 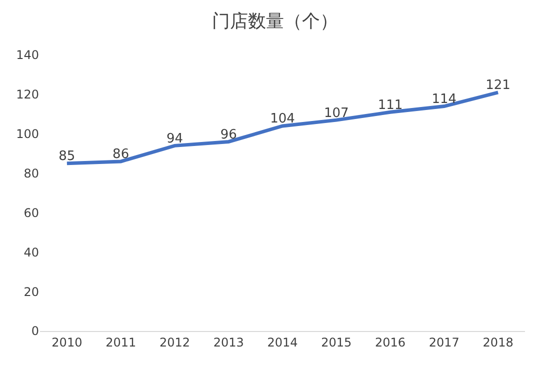 I want to click on data-label: 121, so click(x=498, y=86).